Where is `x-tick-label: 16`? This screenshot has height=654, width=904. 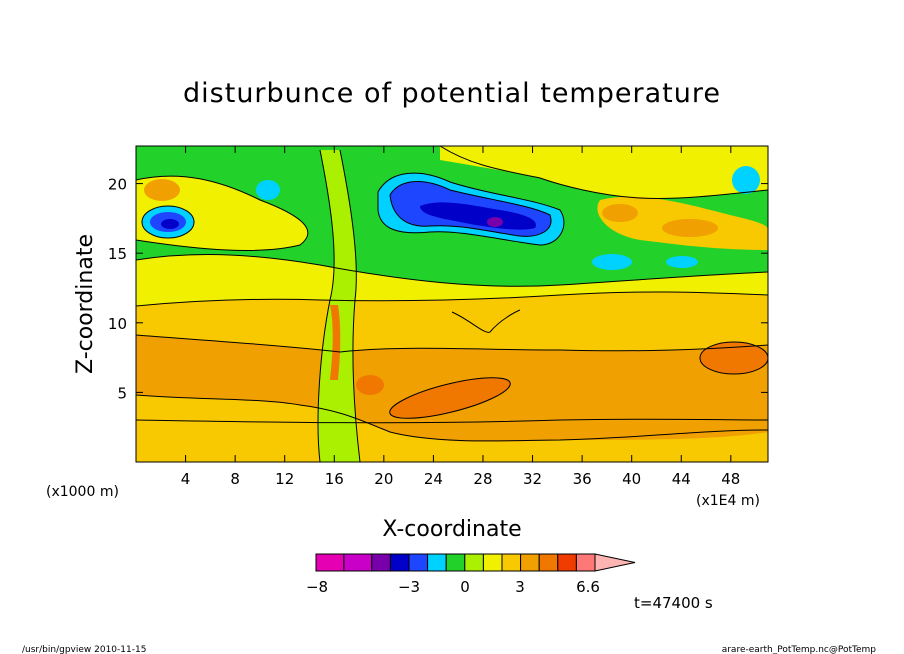
x-tick-label: 16 is located at coordinates (334, 479).